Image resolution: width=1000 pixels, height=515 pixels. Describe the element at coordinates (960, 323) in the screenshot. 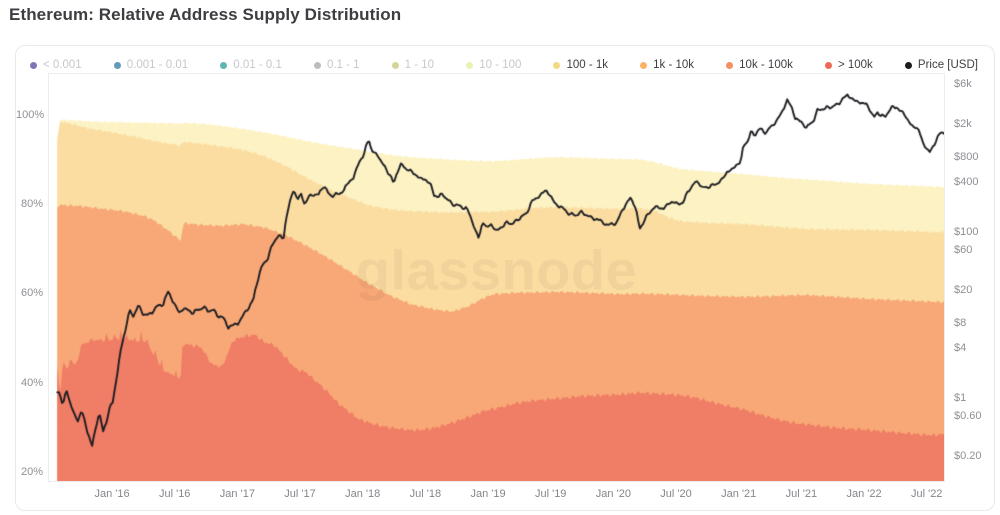

I see `y-axis-right-tick-label: $8` at that location.